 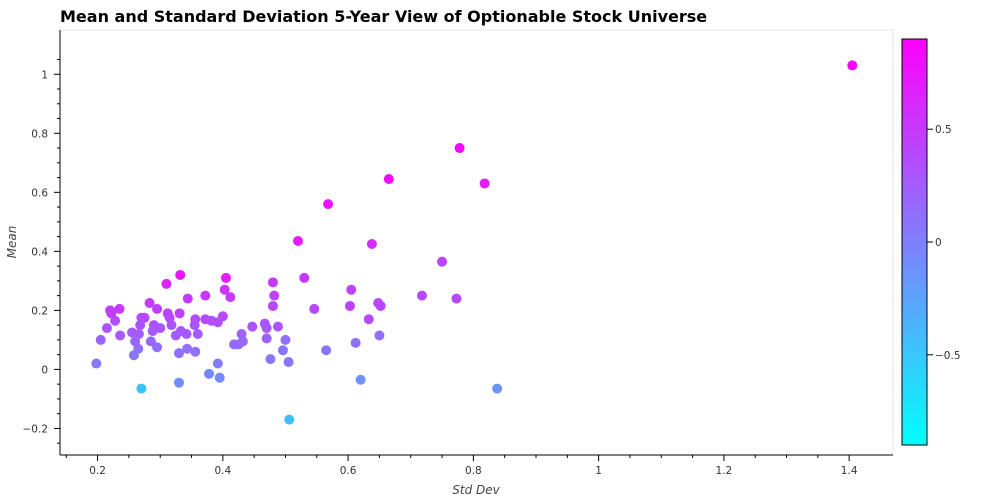 I want to click on y-tick-label: 1, so click(x=44, y=75).